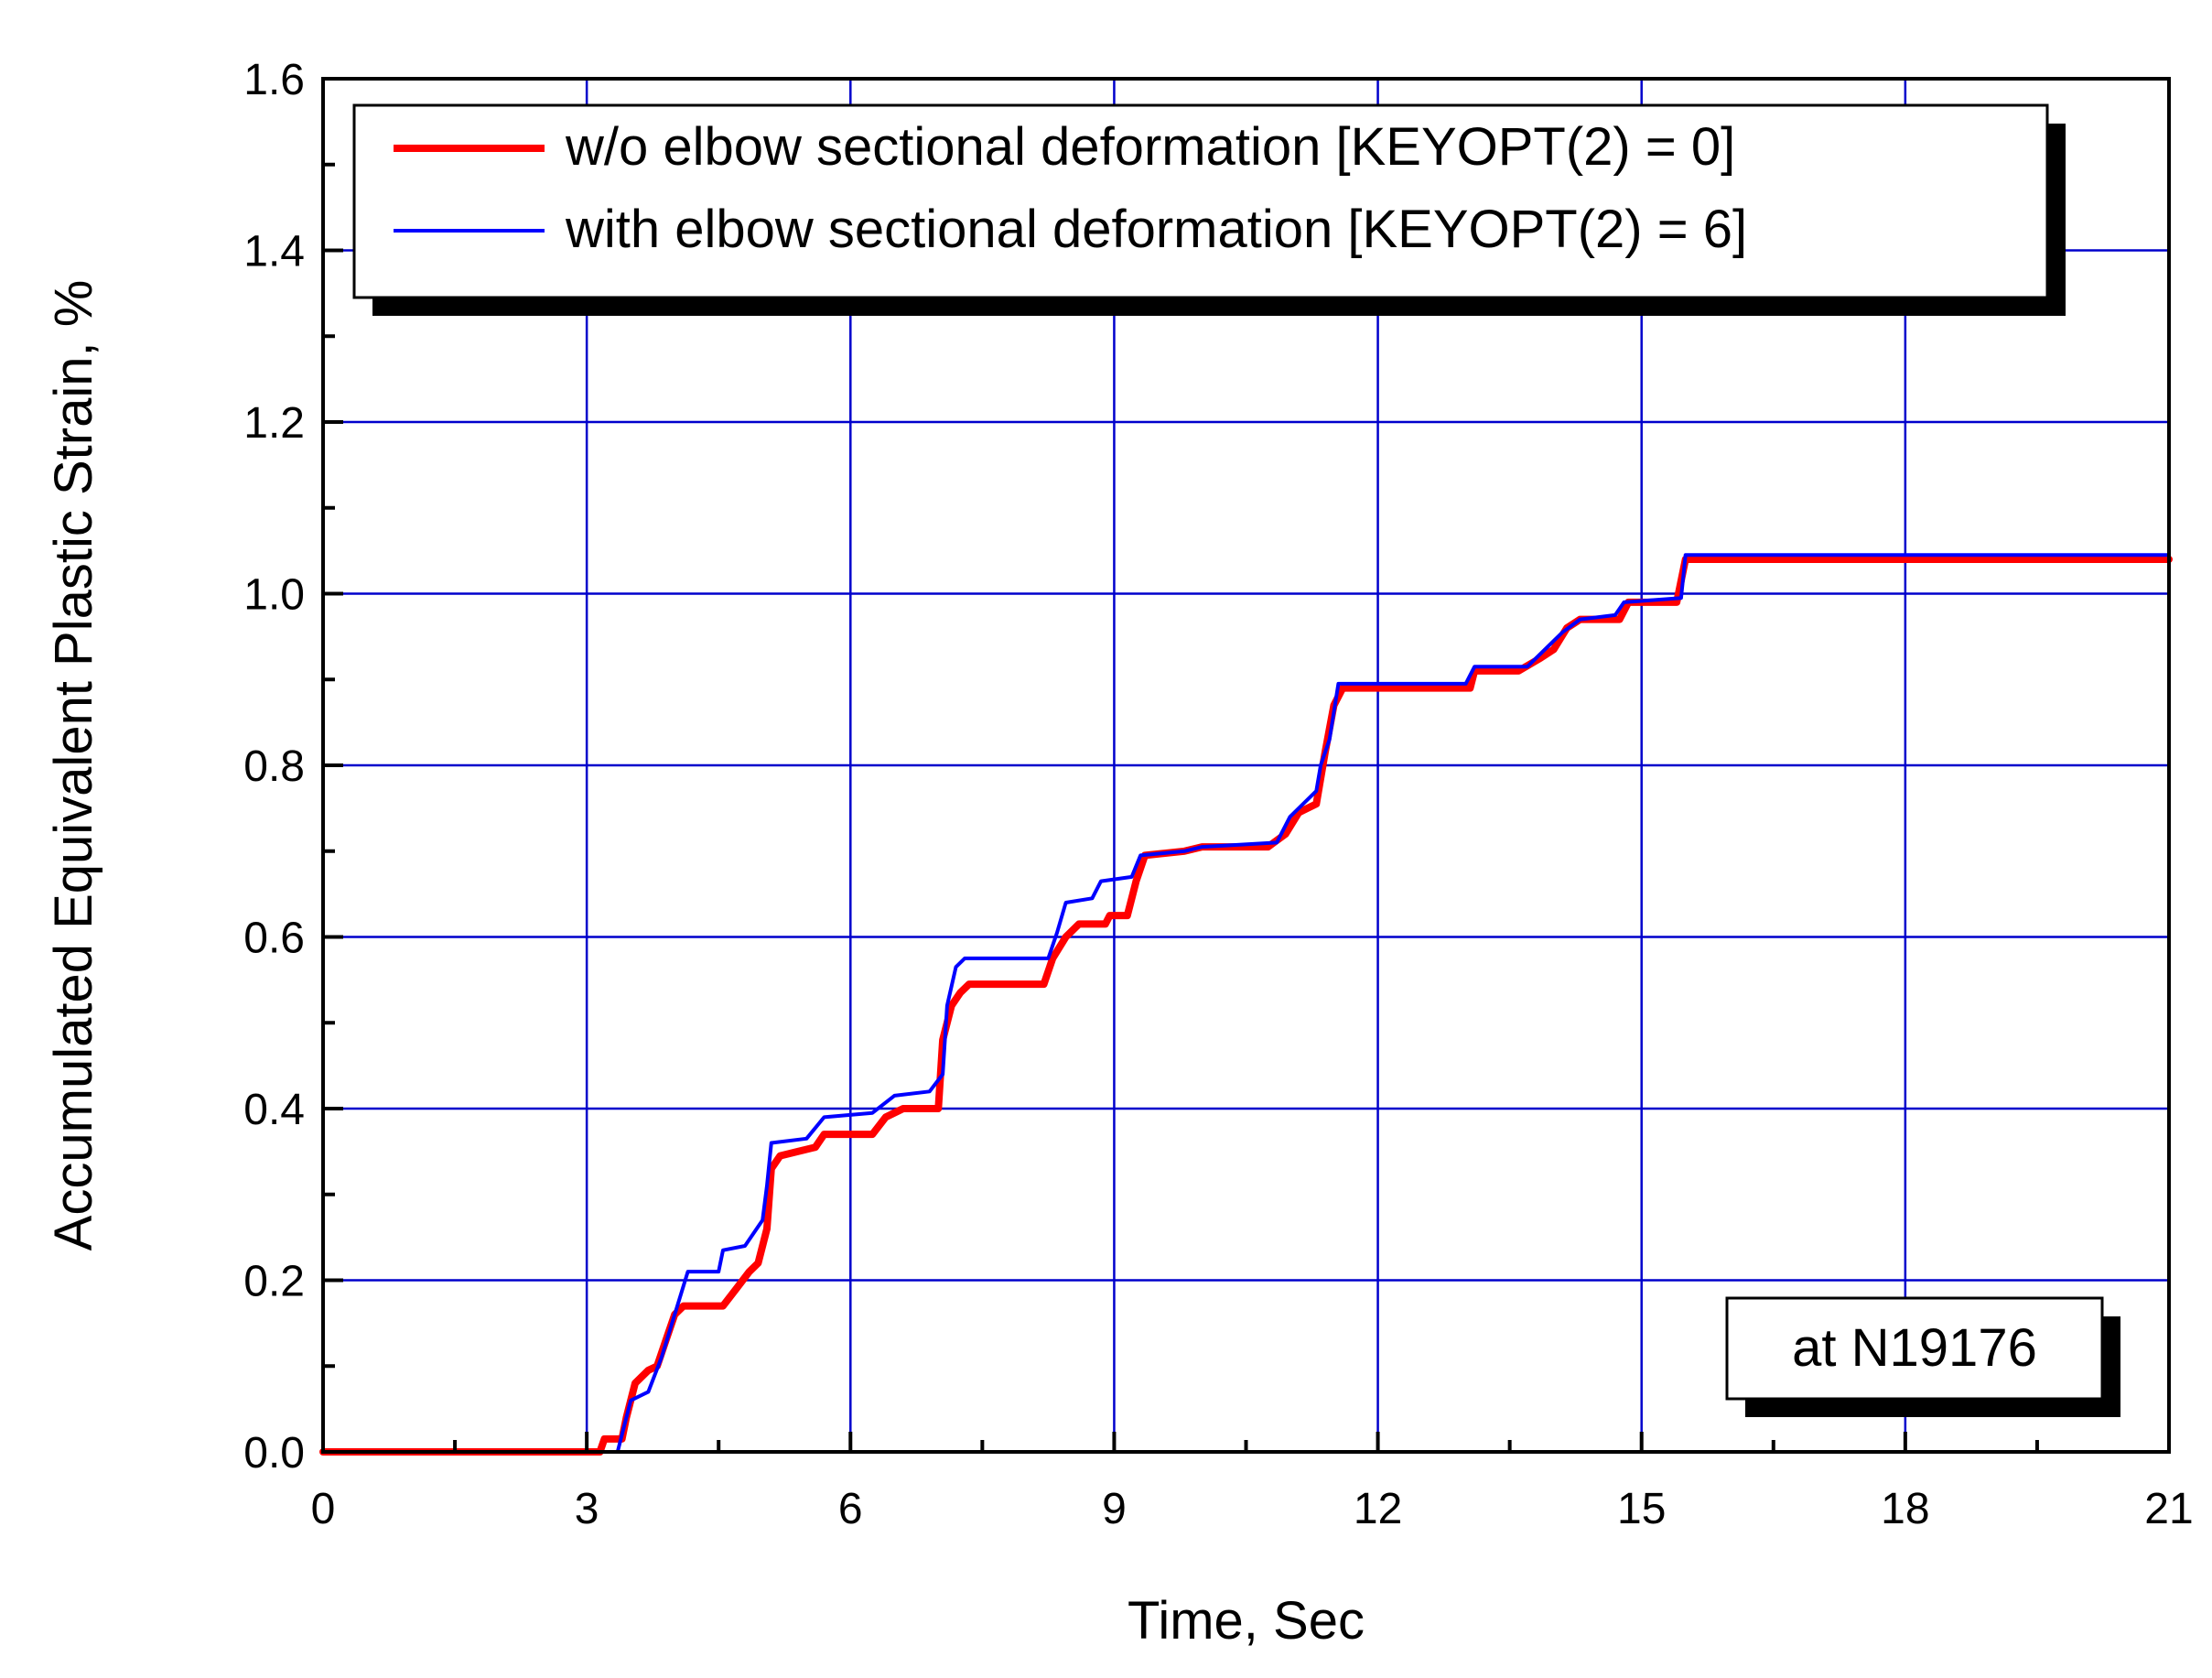 The height and width of the screenshot is (1678, 2212). I want to click on x-tick-label: 18, so click(1905, 1509).